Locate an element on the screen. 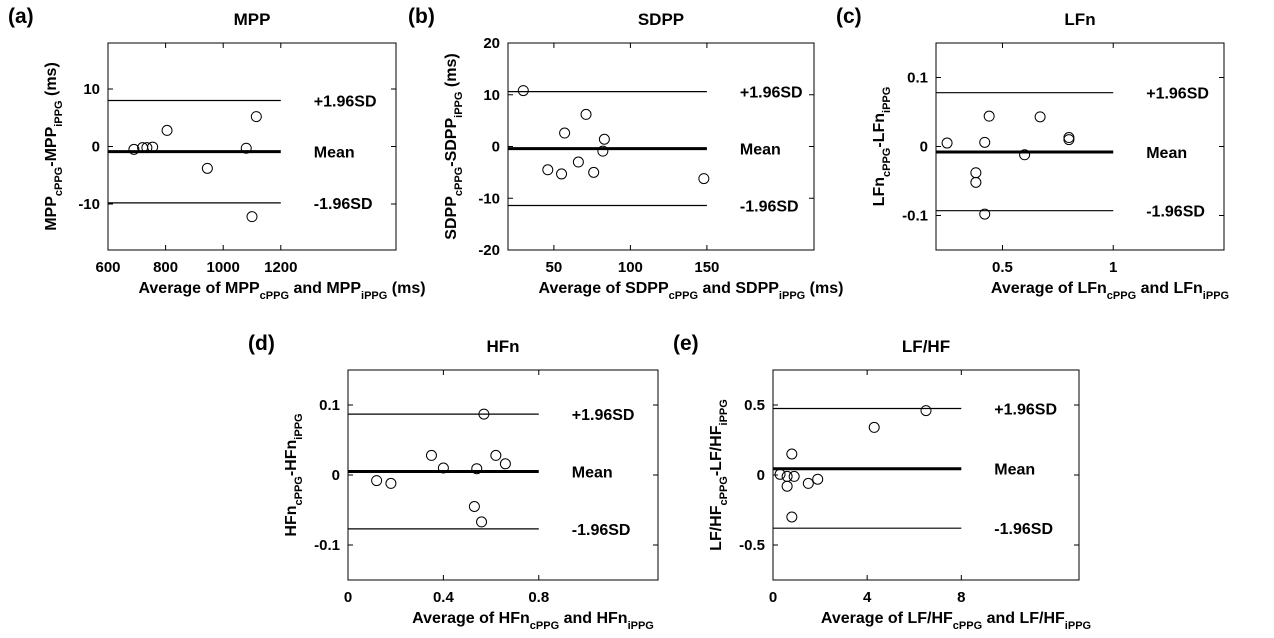 The image size is (1274, 638). y-tick-label: -0.1 is located at coordinates (327, 545).